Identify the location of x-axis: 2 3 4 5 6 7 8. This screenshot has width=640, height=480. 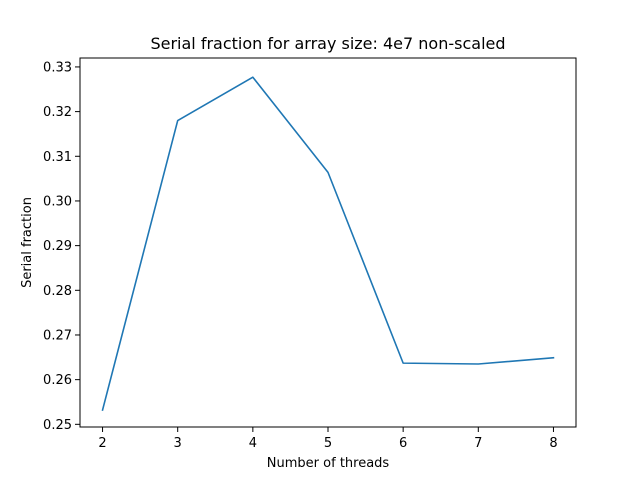
(328, 439).